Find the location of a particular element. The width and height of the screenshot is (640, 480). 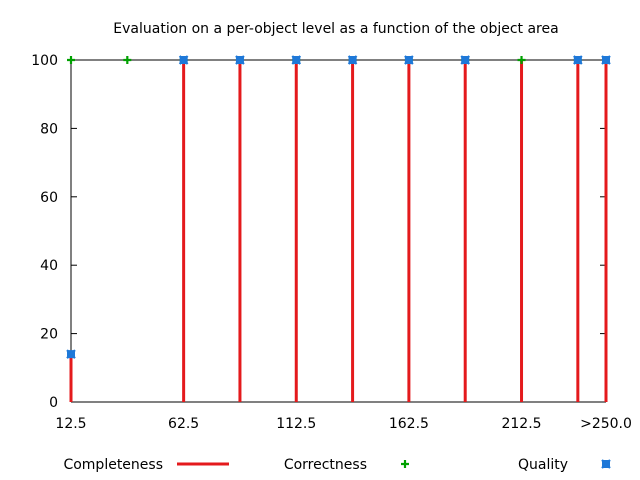

x-tick-label: 212.5 is located at coordinates (521, 424).